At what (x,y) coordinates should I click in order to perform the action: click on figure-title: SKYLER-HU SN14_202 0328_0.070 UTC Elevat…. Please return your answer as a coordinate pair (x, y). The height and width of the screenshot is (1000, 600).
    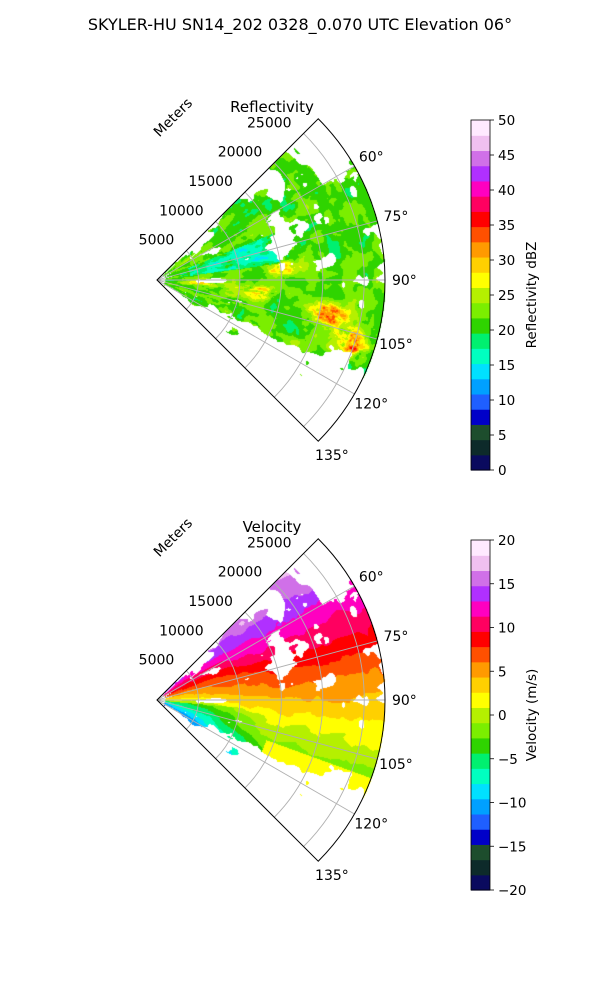
    Looking at the image, I should click on (300, 24).